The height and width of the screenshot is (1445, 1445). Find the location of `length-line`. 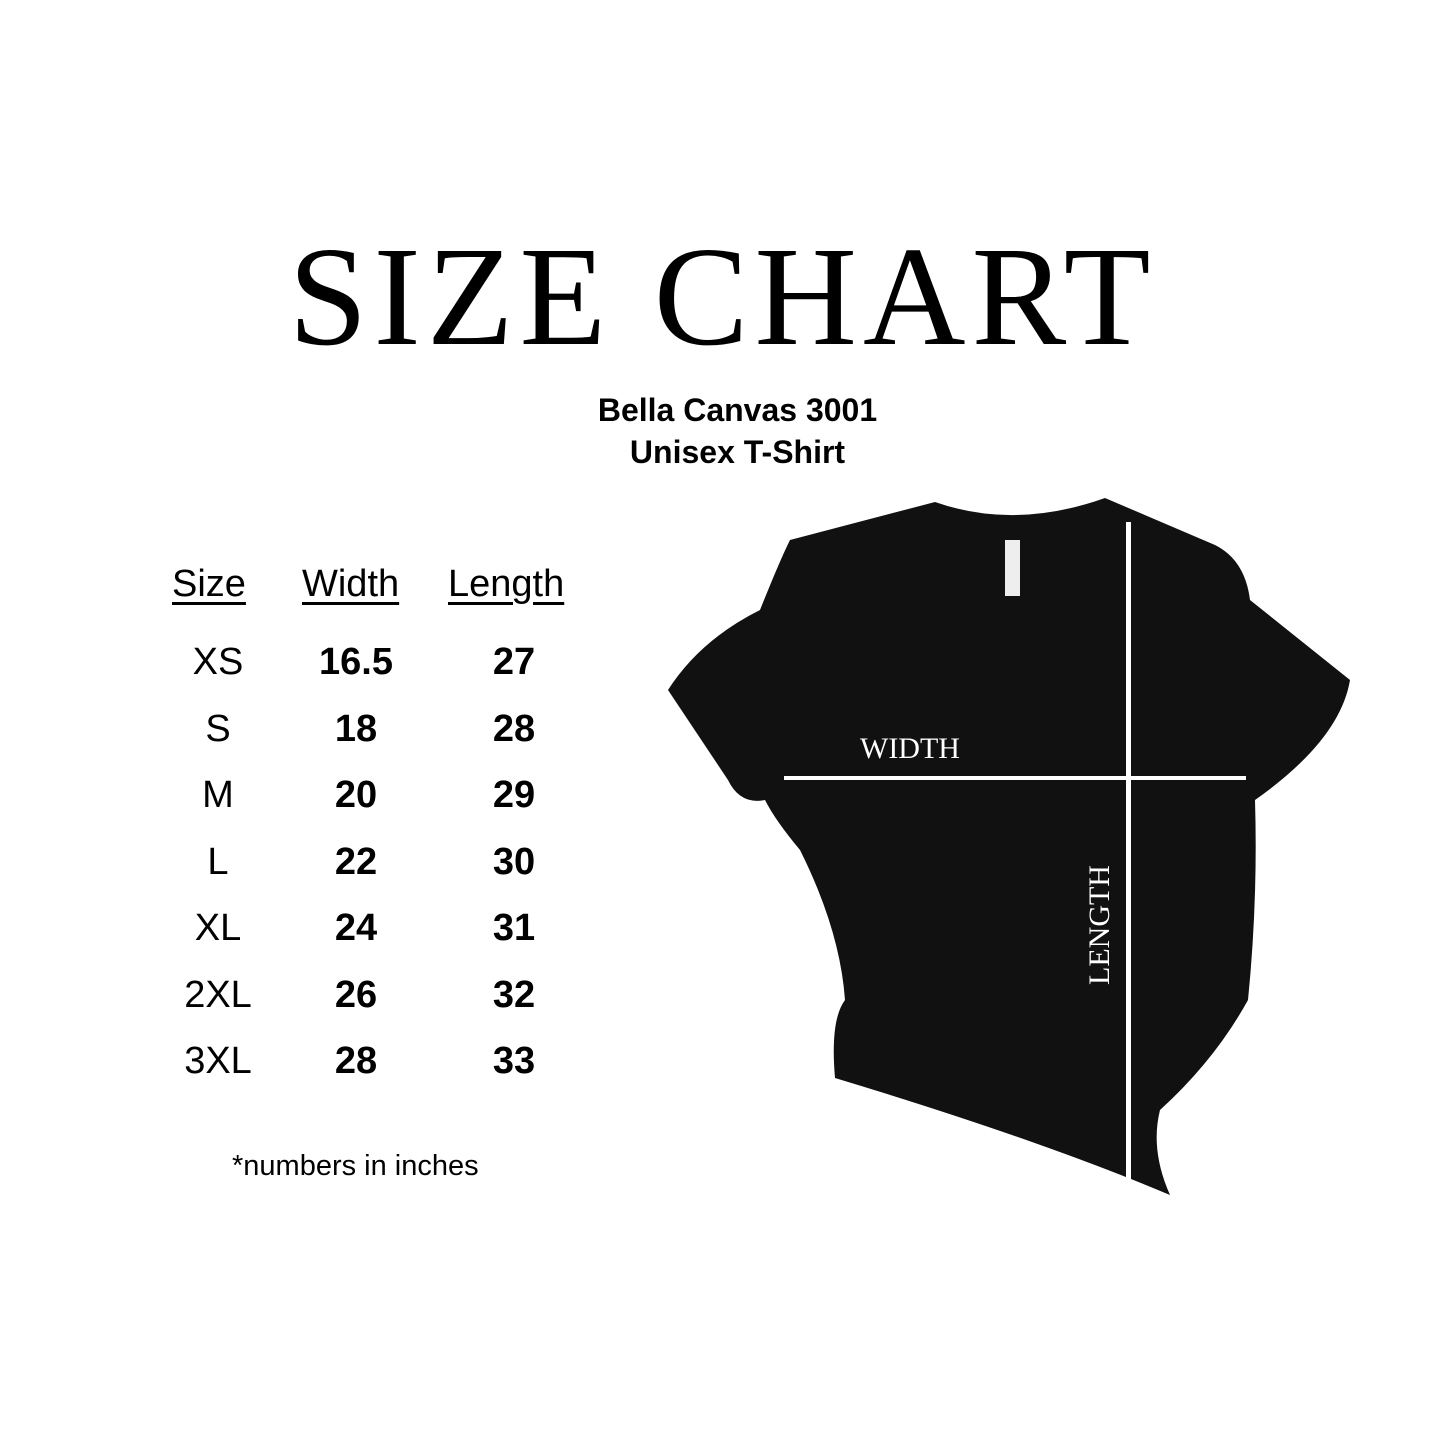

length-line is located at coordinates (1128, 852).